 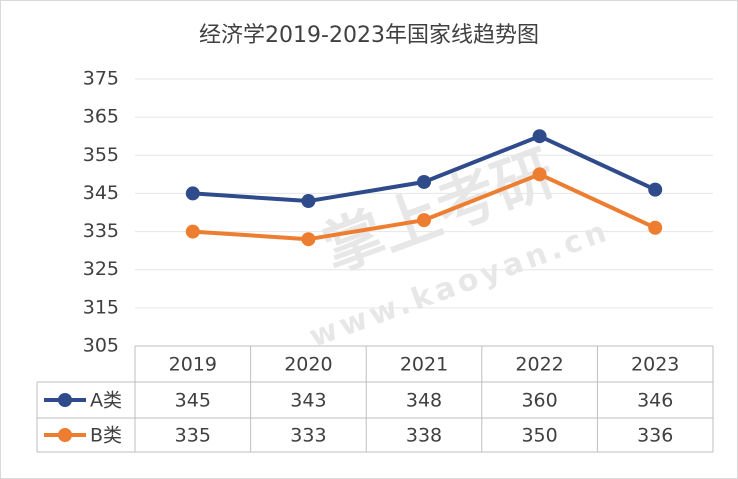 What do you see at coordinates (308, 401) in the screenshot?
I see `table-cell: 343` at bounding box center [308, 401].